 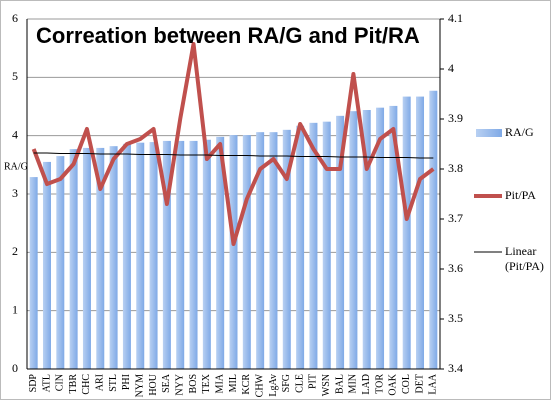 What do you see at coordinates (339, 384) in the screenshot?
I see `x-tick-label: BAL` at bounding box center [339, 384].